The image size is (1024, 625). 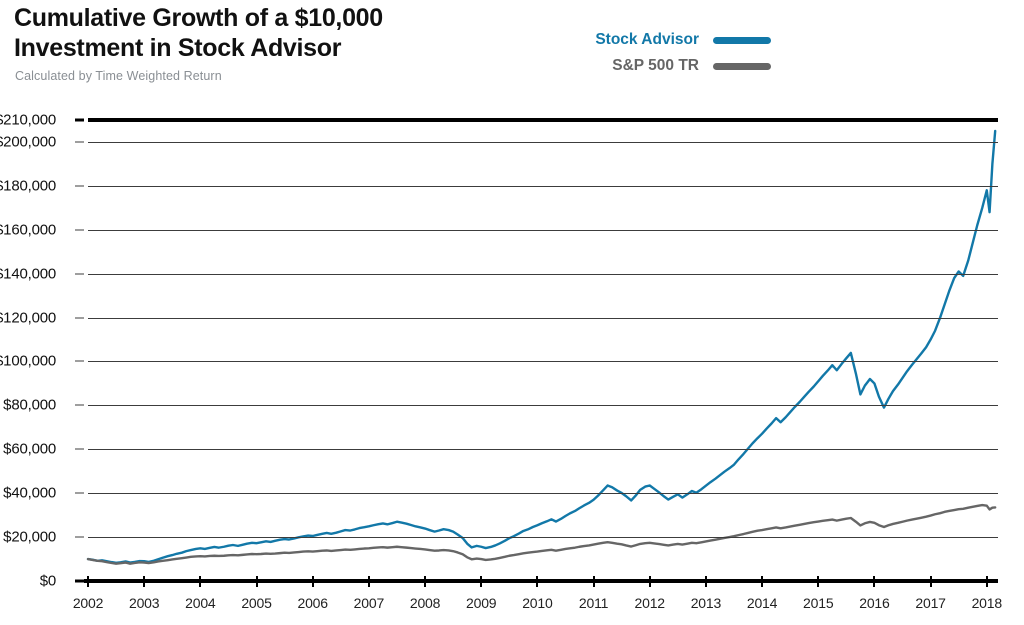 What do you see at coordinates (28, 274) in the screenshot?
I see `y-axis-label: $140,000` at bounding box center [28, 274].